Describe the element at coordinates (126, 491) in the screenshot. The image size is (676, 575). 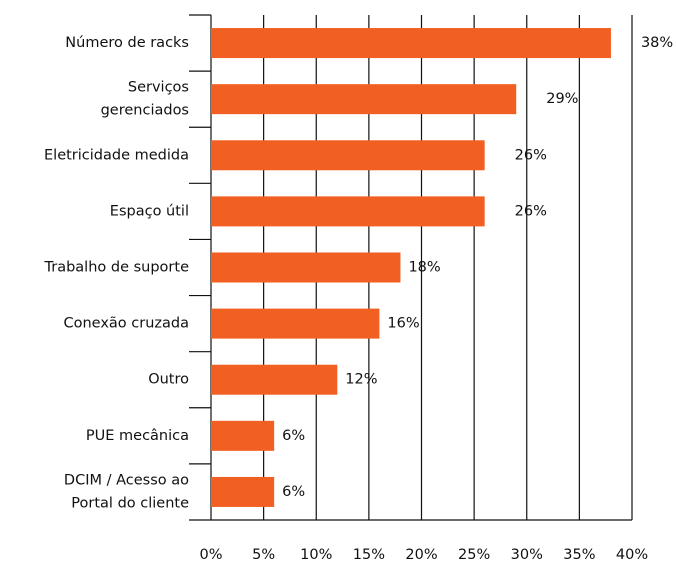
I see `y-tick-label: DCIM / Acesso ao Portal do cliente` at that location.